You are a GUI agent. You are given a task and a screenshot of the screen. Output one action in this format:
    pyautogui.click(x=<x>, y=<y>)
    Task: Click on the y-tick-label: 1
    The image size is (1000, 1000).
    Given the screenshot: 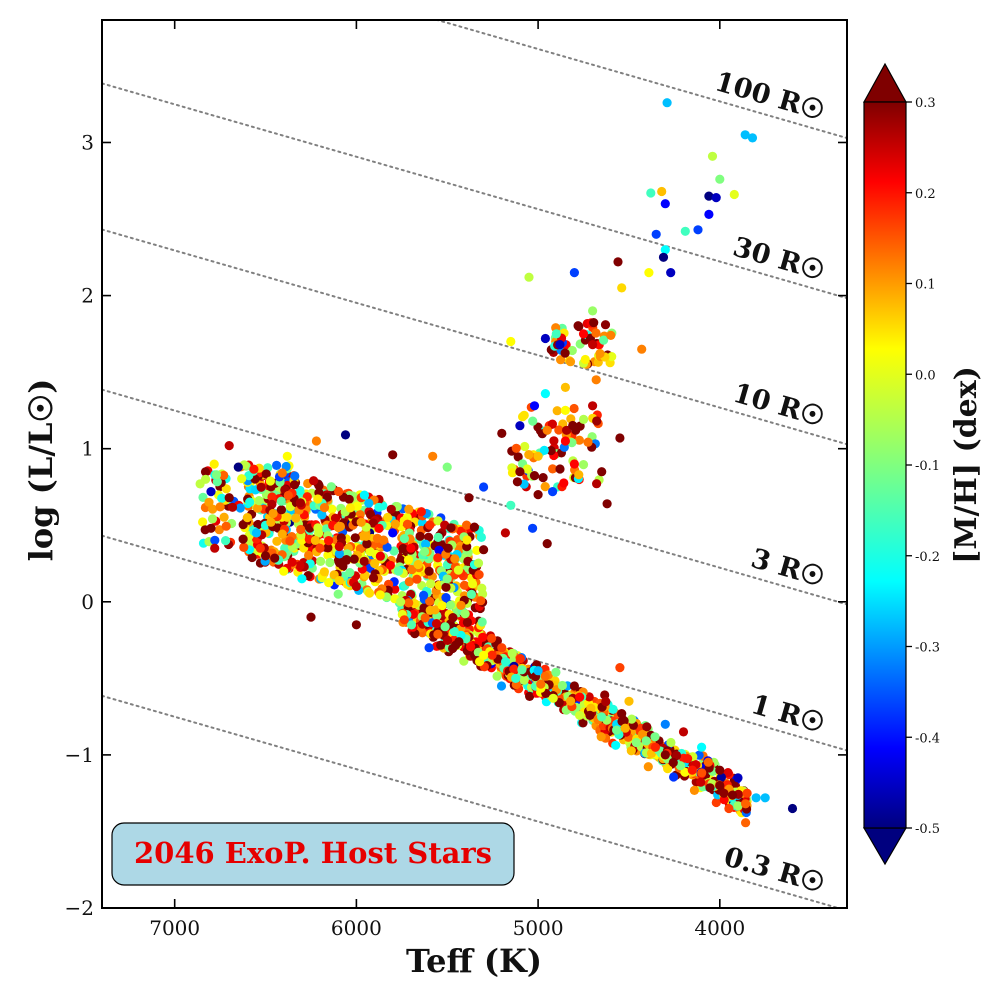 What is the action you would take?
    pyautogui.click(x=87, y=449)
    